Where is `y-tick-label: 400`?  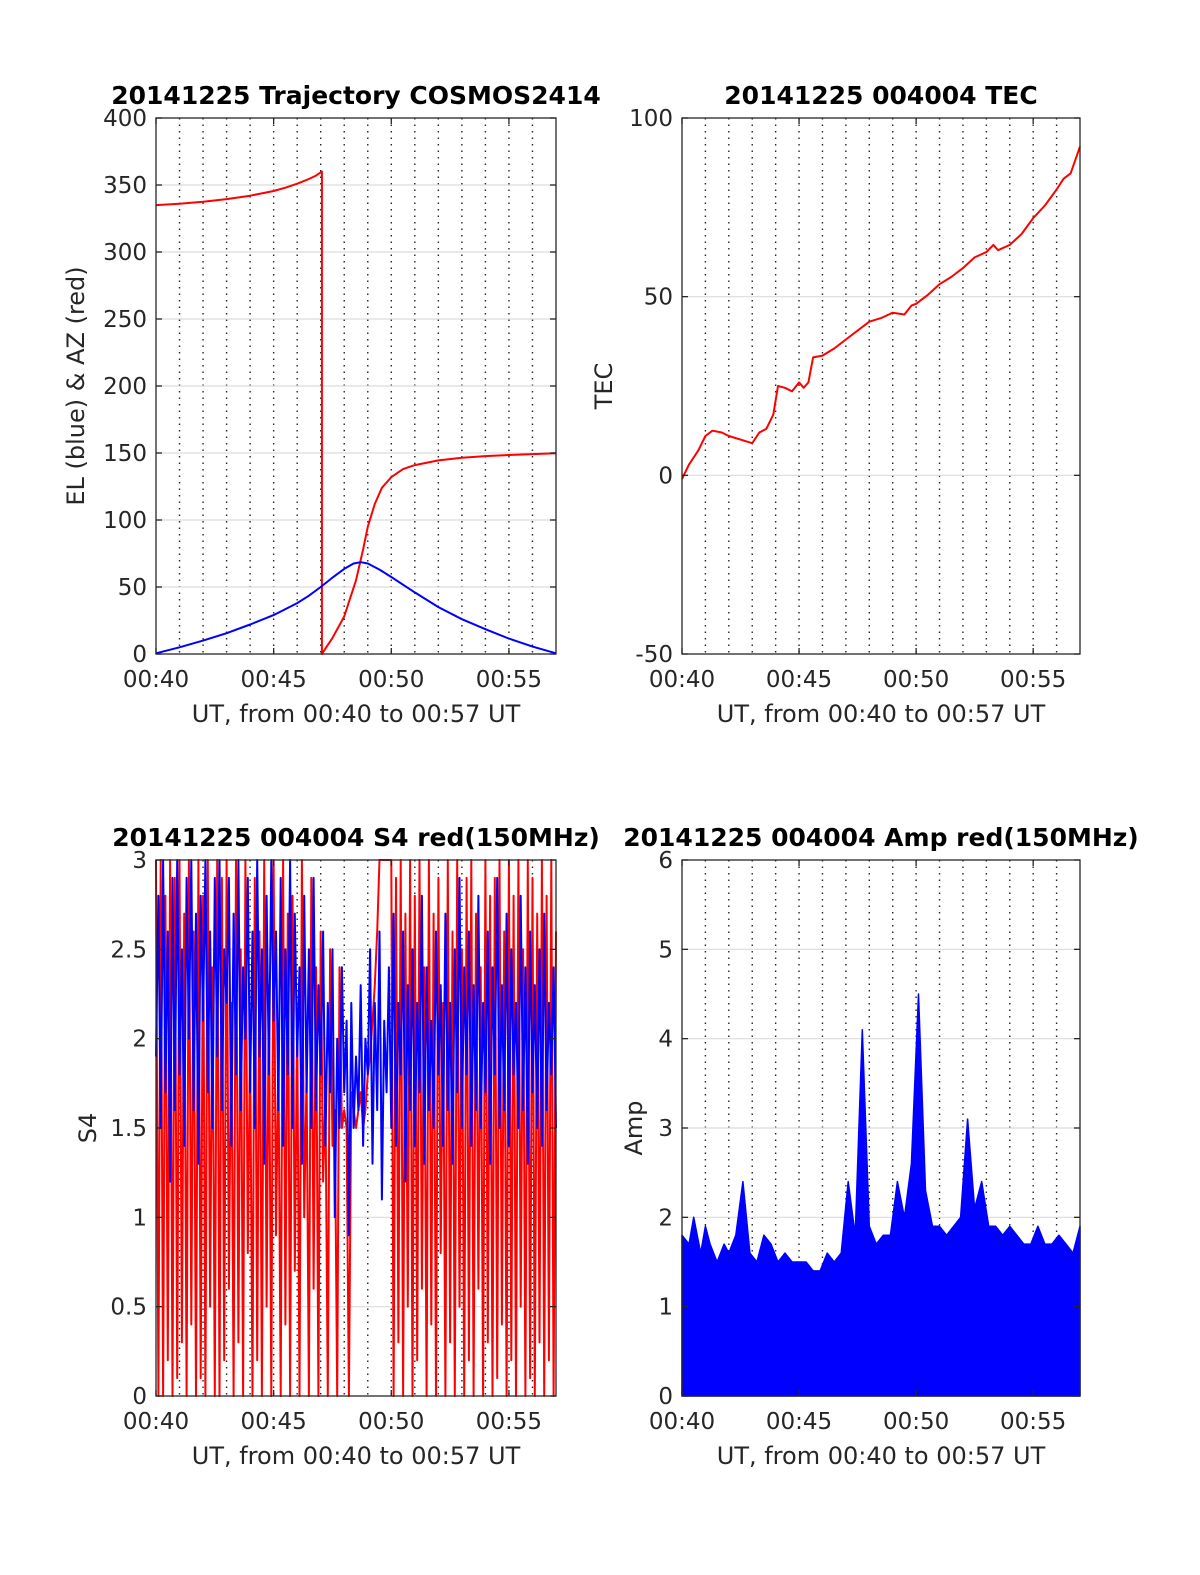
y-tick-label: 400 is located at coordinates (125, 119).